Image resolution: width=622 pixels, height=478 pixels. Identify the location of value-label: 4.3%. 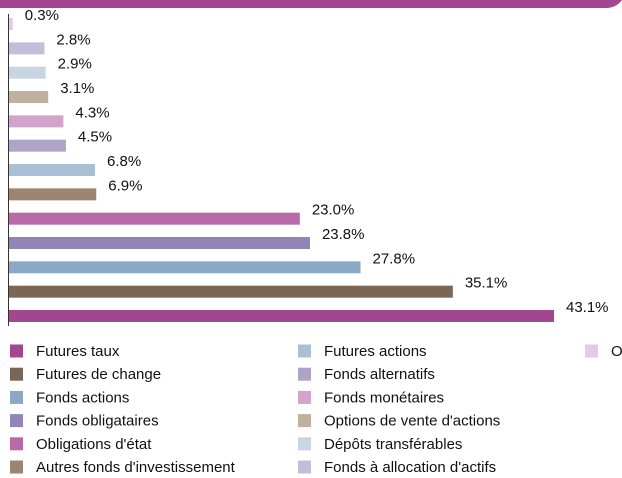
(92, 112).